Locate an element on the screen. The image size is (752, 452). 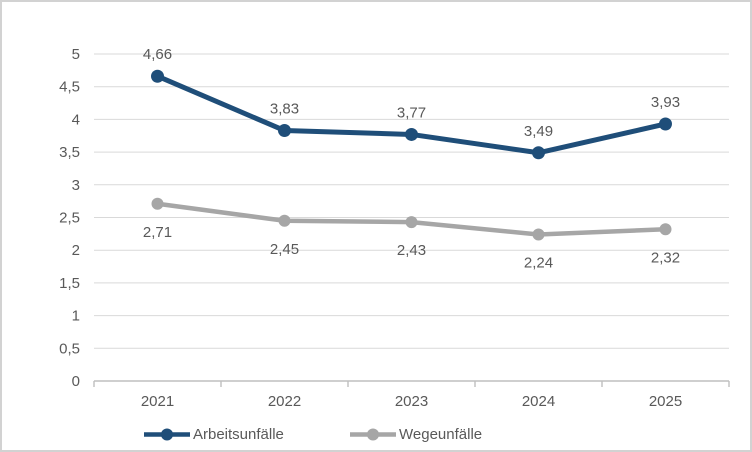
data-label: 2,32 is located at coordinates (665, 257).